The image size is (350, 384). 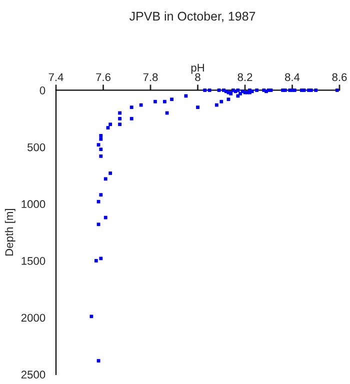 I want to click on y-tick-label: 1500, so click(x=34, y=261).